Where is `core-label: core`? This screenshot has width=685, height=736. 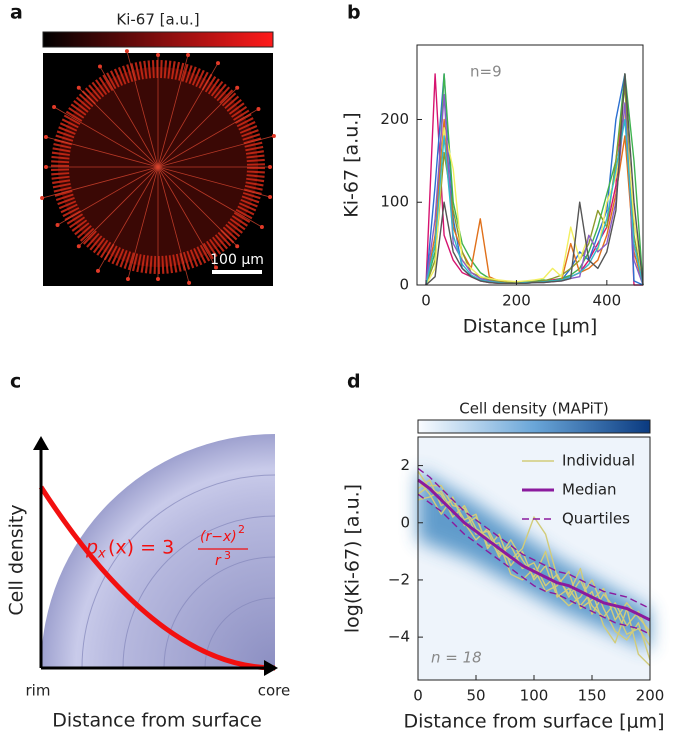 core-label: core is located at coordinates (274, 691).